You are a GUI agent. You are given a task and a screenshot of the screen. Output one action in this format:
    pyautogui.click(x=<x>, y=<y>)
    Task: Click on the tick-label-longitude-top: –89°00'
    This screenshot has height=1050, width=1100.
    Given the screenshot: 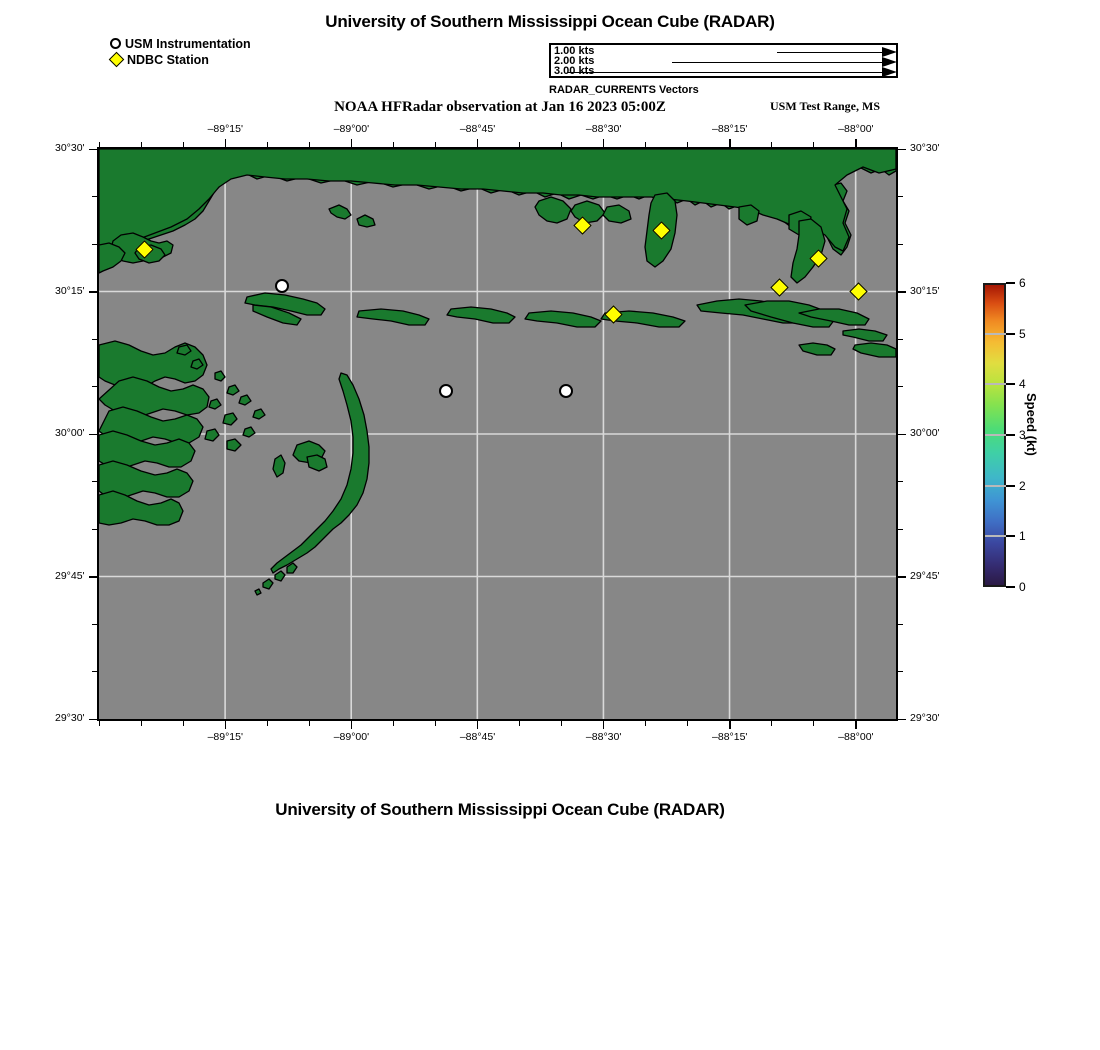 What is the action you would take?
    pyautogui.click(x=351, y=129)
    